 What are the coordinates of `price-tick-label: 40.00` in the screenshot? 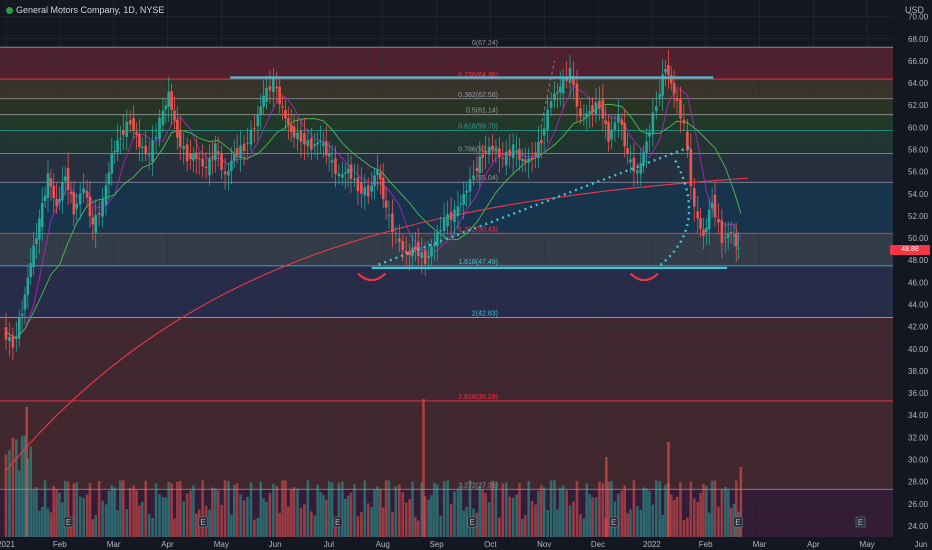 It's located at (918, 349).